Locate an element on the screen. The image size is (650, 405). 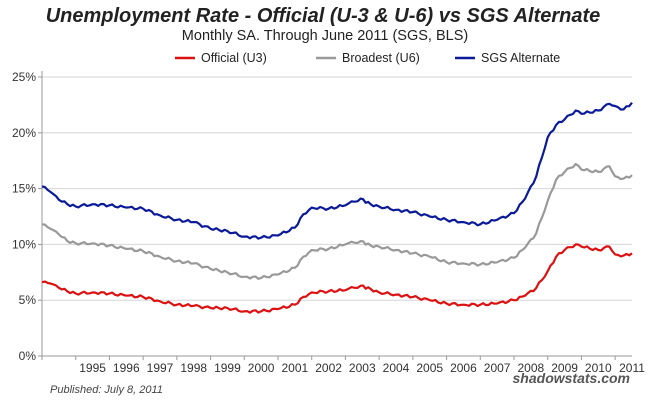
y-tick-label: 0% is located at coordinates (28, 356).